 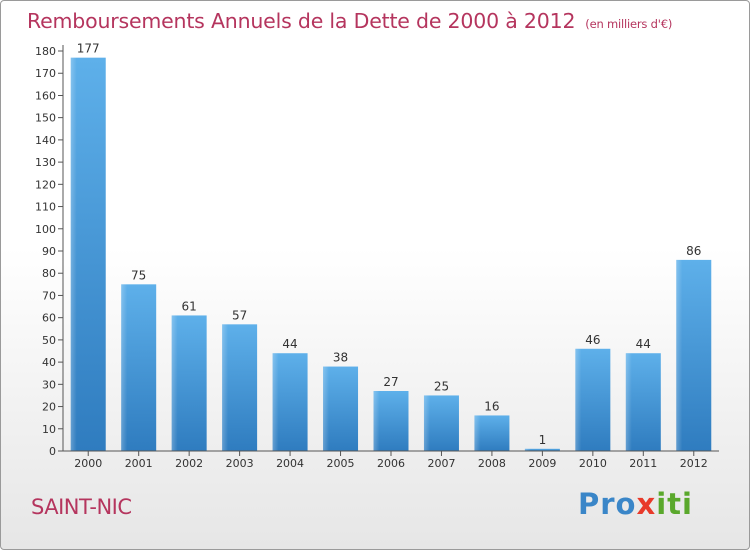 I want to click on y-tick-label: 120, so click(x=45, y=184).